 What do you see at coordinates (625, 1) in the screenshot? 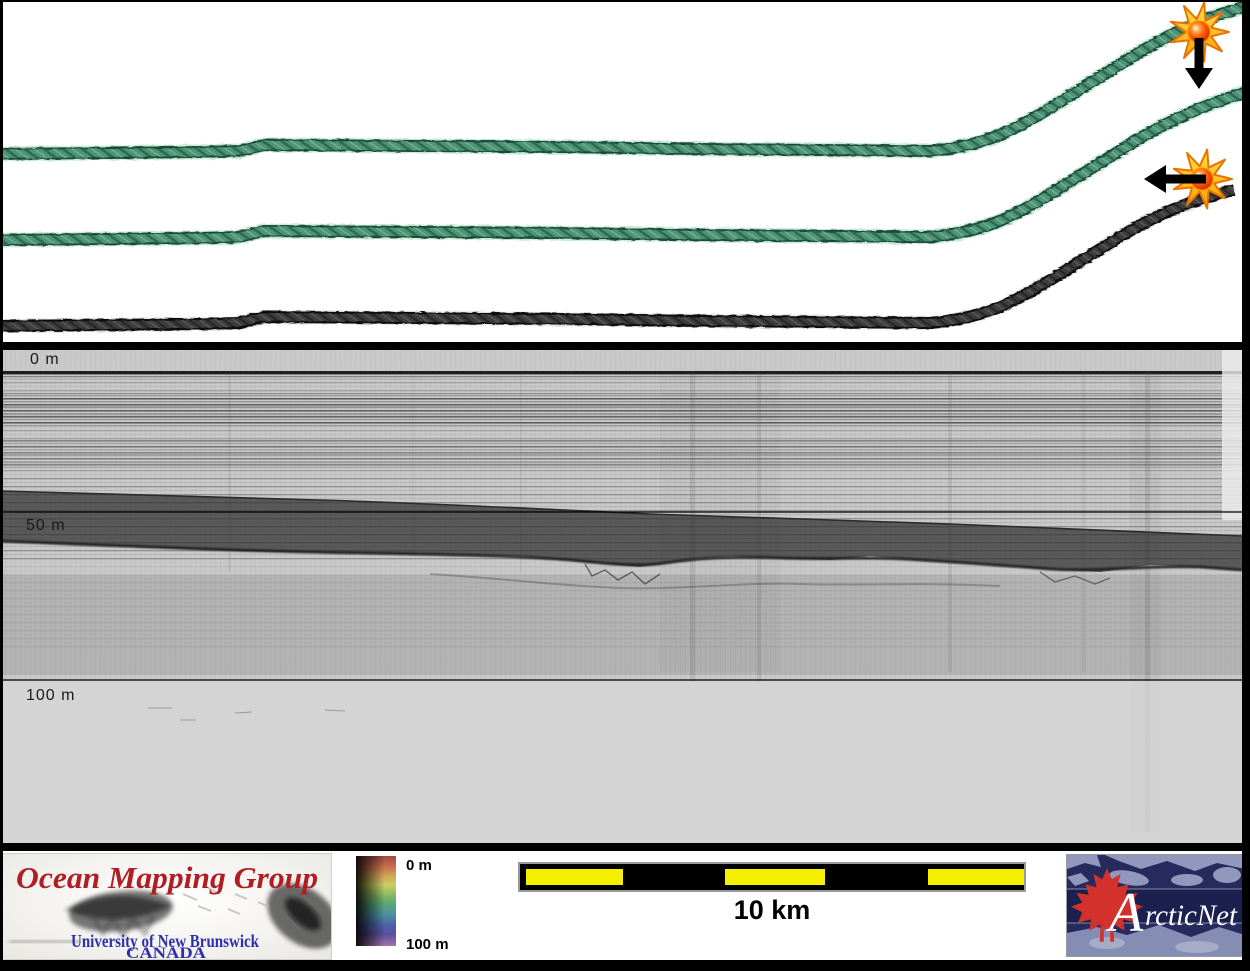
I see `border-top` at bounding box center [625, 1].